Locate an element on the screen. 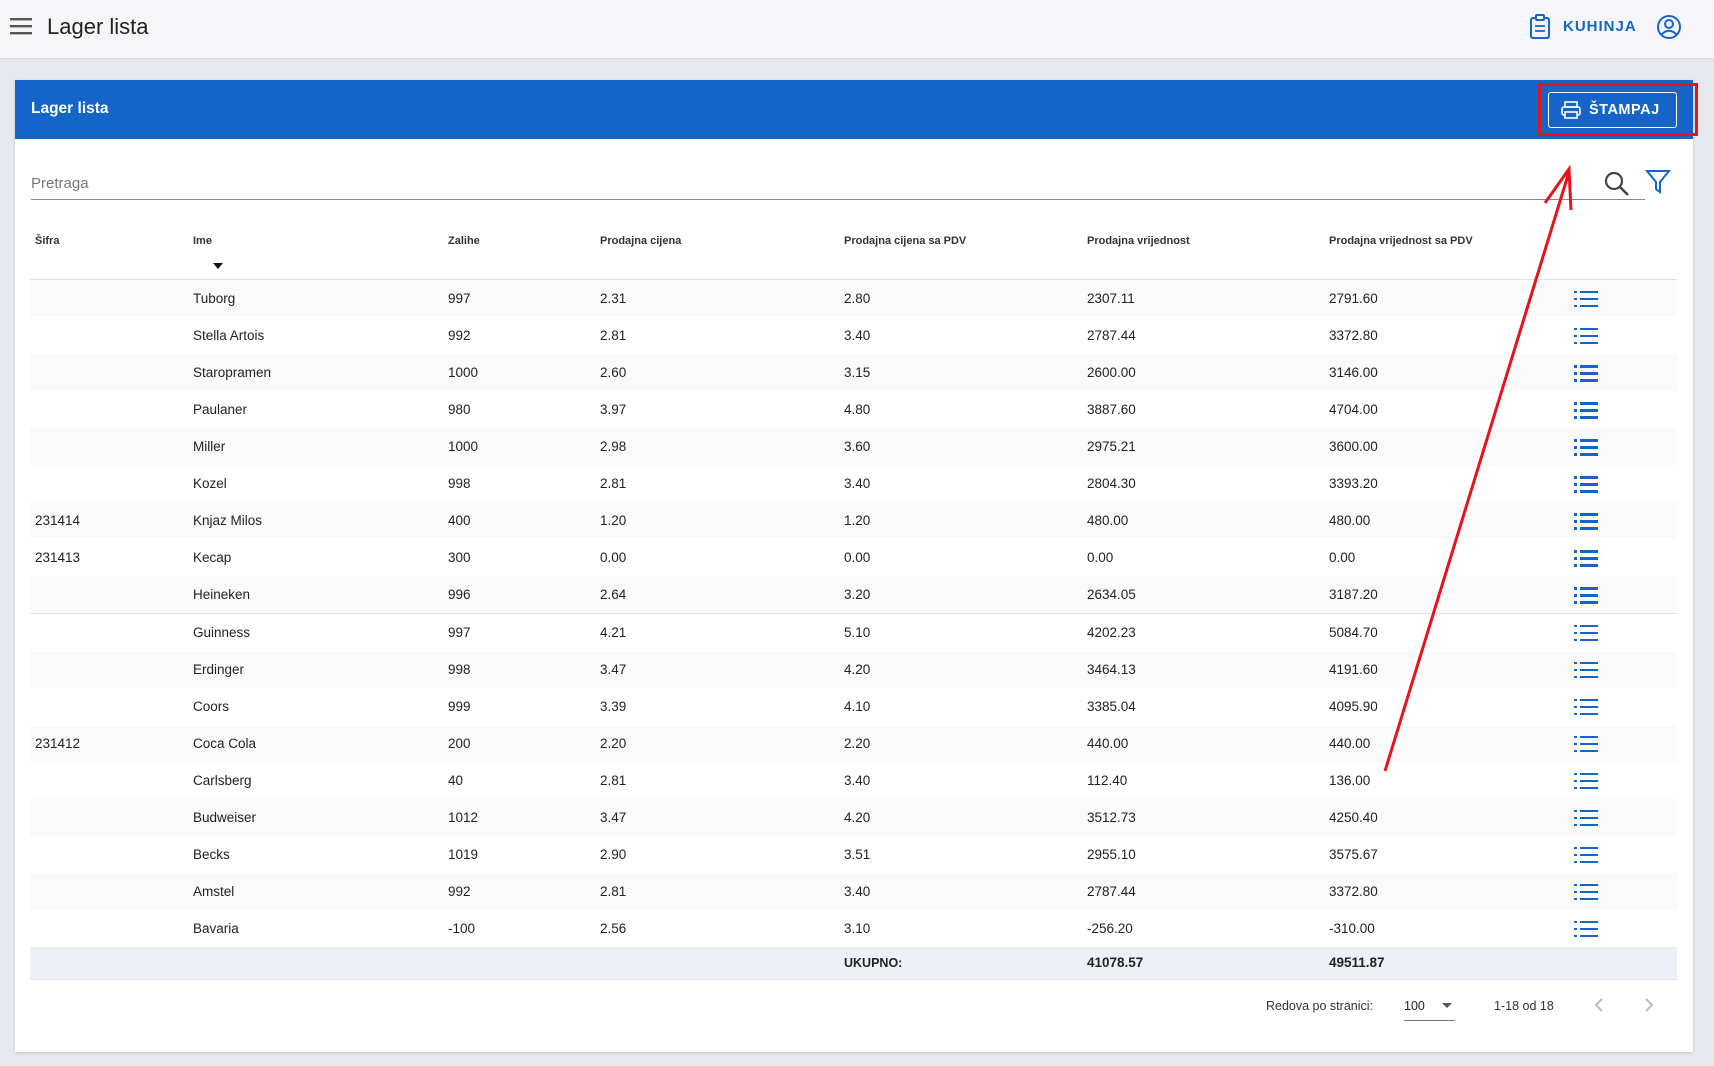 The height and width of the screenshot is (1066, 1714). page-range: 1-18 od 18 is located at coordinates (1524, 1006).